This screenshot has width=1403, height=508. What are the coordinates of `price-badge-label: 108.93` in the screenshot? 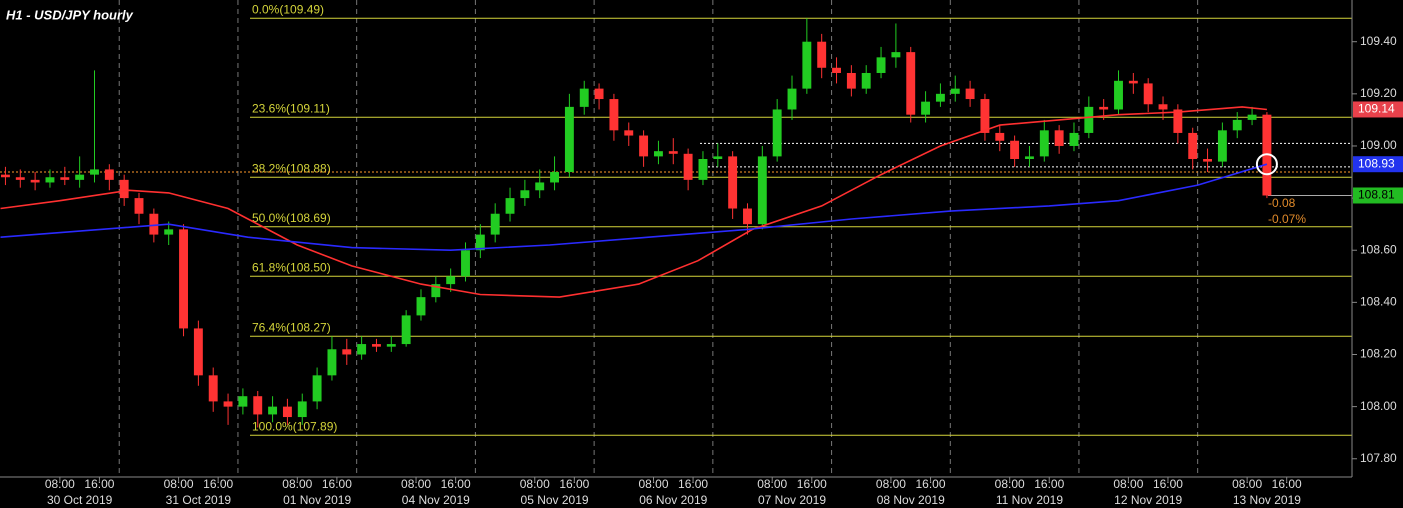 It's located at (1376, 163).